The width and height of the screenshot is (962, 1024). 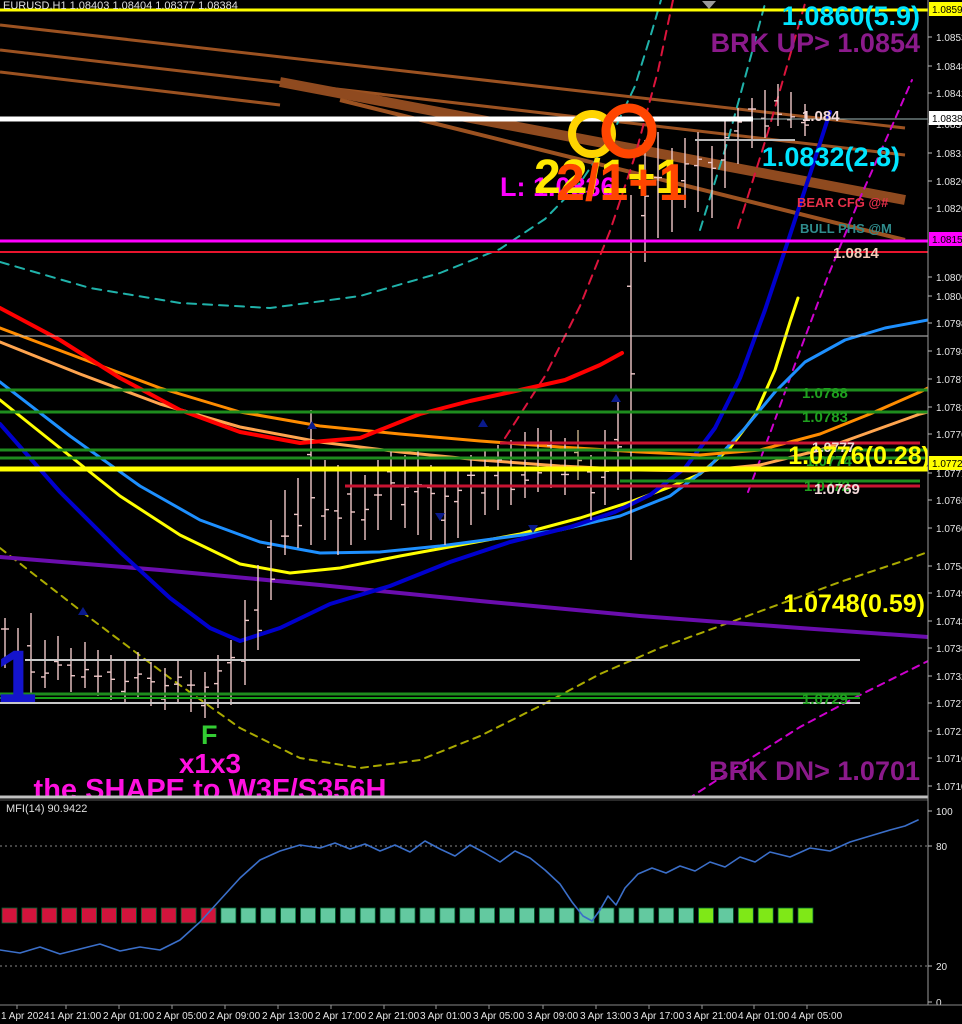 What do you see at coordinates (709, 5) in the screenshot?
I see `scroll-marker-icon` at bounding box center [709, 5].